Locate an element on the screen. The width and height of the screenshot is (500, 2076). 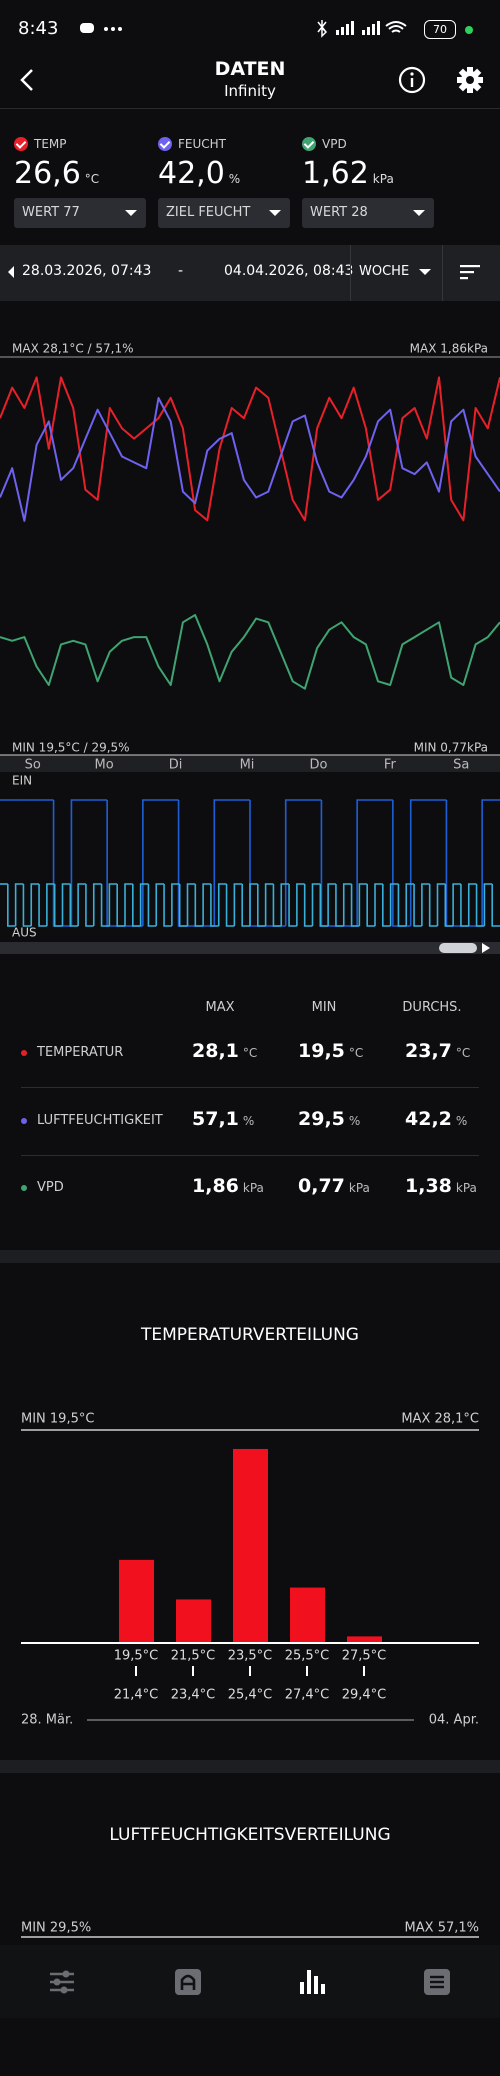
sensor-value: 1,62 kPa is located at coordinates (348, 173).